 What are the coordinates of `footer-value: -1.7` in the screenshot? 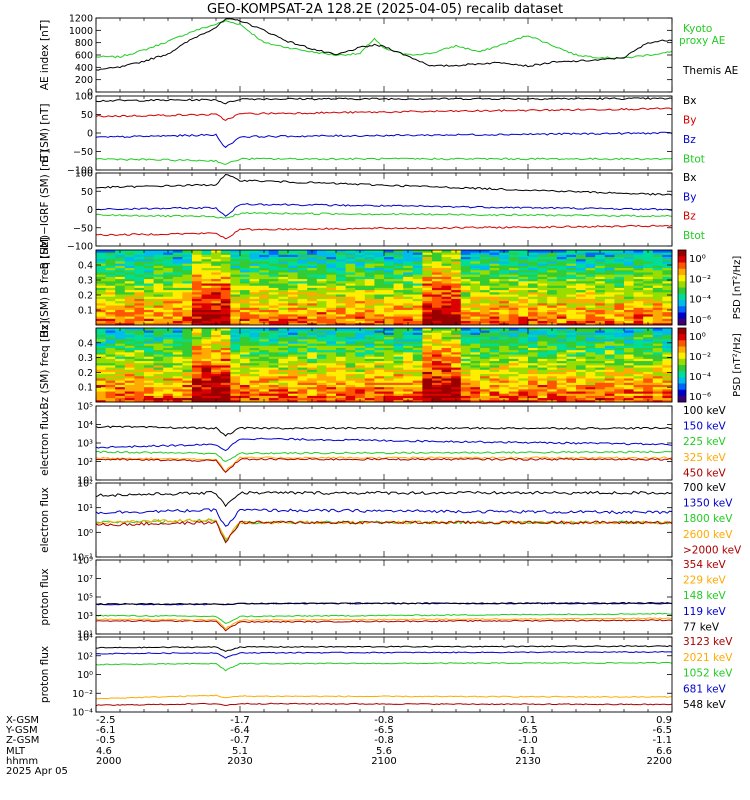 It's located at (240, 720).